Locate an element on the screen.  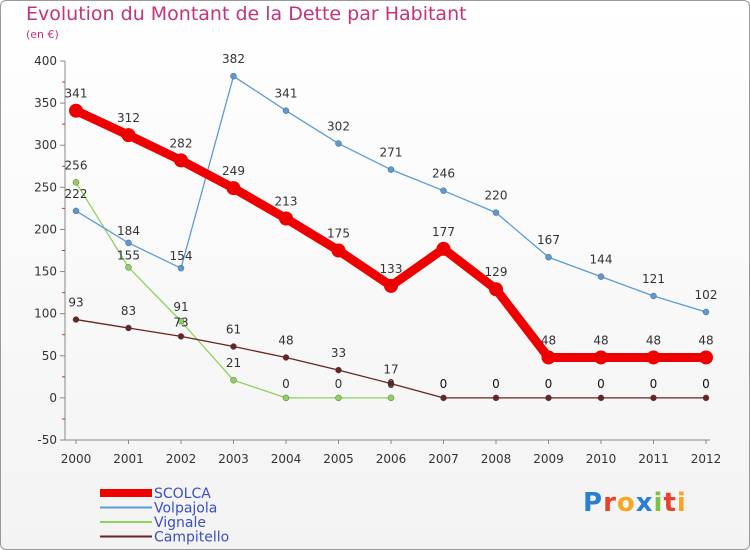
x-tick-label: 2011 is located at coordinates (653, 459).